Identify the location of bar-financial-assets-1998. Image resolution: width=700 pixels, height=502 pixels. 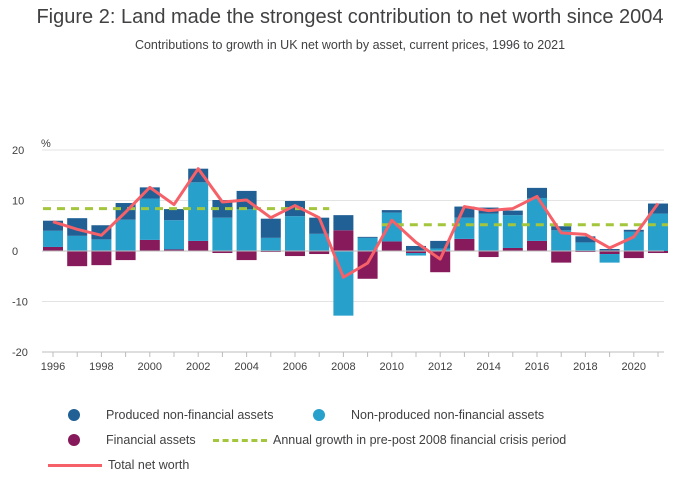
(101, 258).